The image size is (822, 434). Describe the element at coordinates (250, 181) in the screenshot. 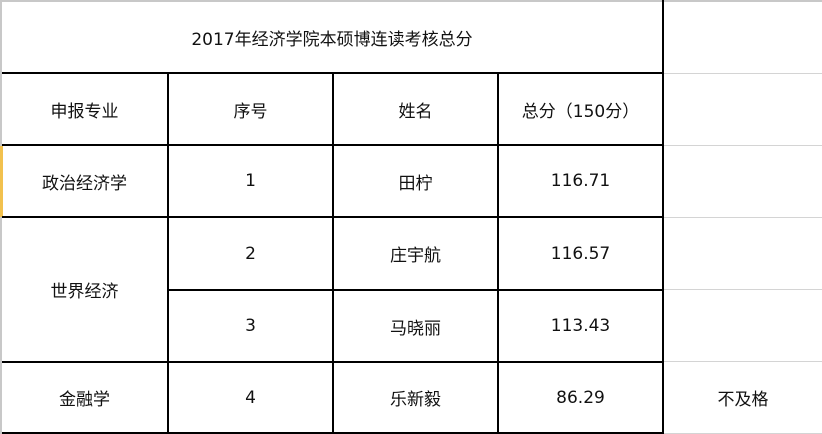

I see `number-cell: 1` at that location.